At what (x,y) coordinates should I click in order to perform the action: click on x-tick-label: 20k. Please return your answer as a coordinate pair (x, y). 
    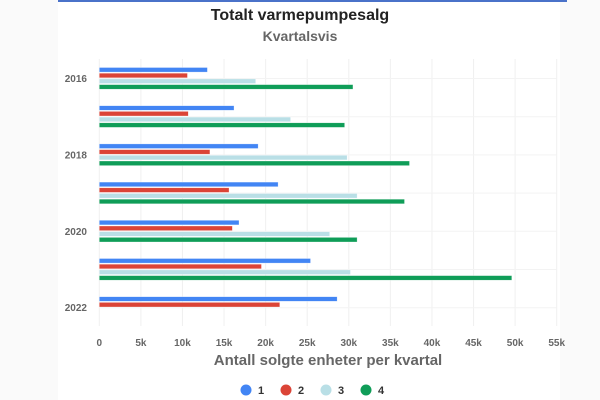
    Looking at the image, I should click on (265, 343).